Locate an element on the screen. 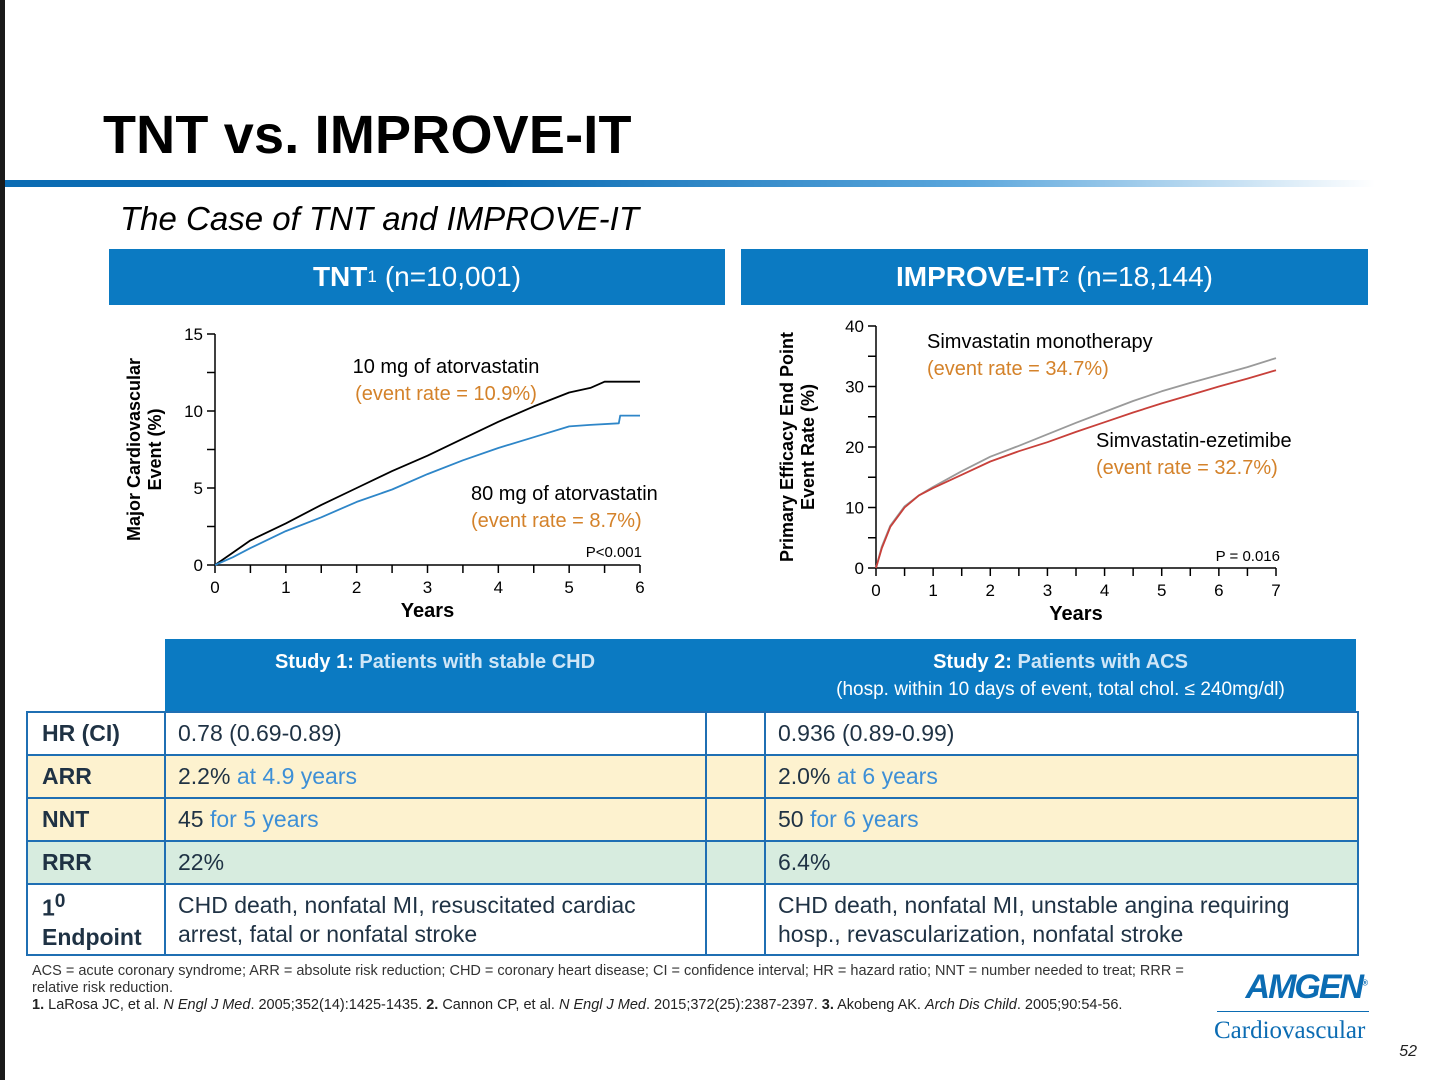  study2-qualifier: for 6 years is located at coordinates (864, 819).